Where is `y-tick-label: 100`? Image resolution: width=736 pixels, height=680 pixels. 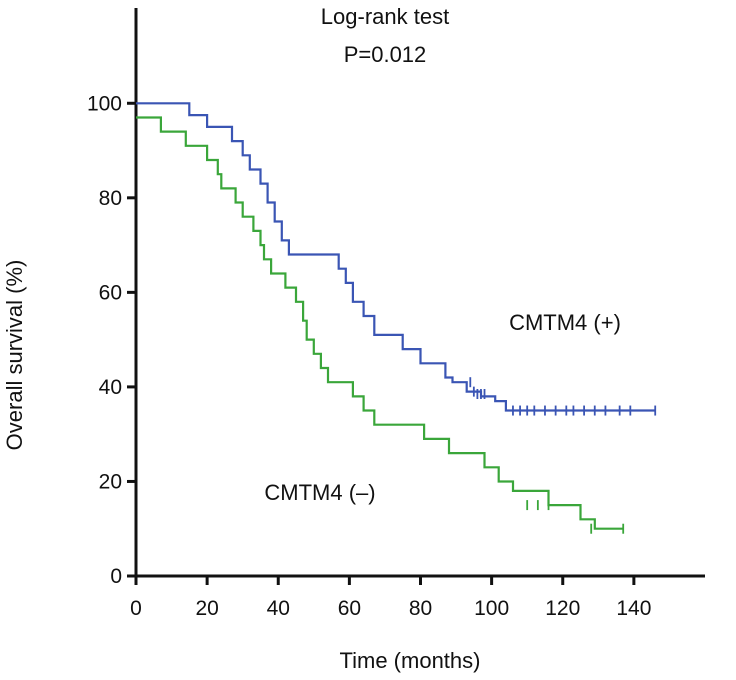 y-tick-label: 100 is located at coordinates (104, 103).